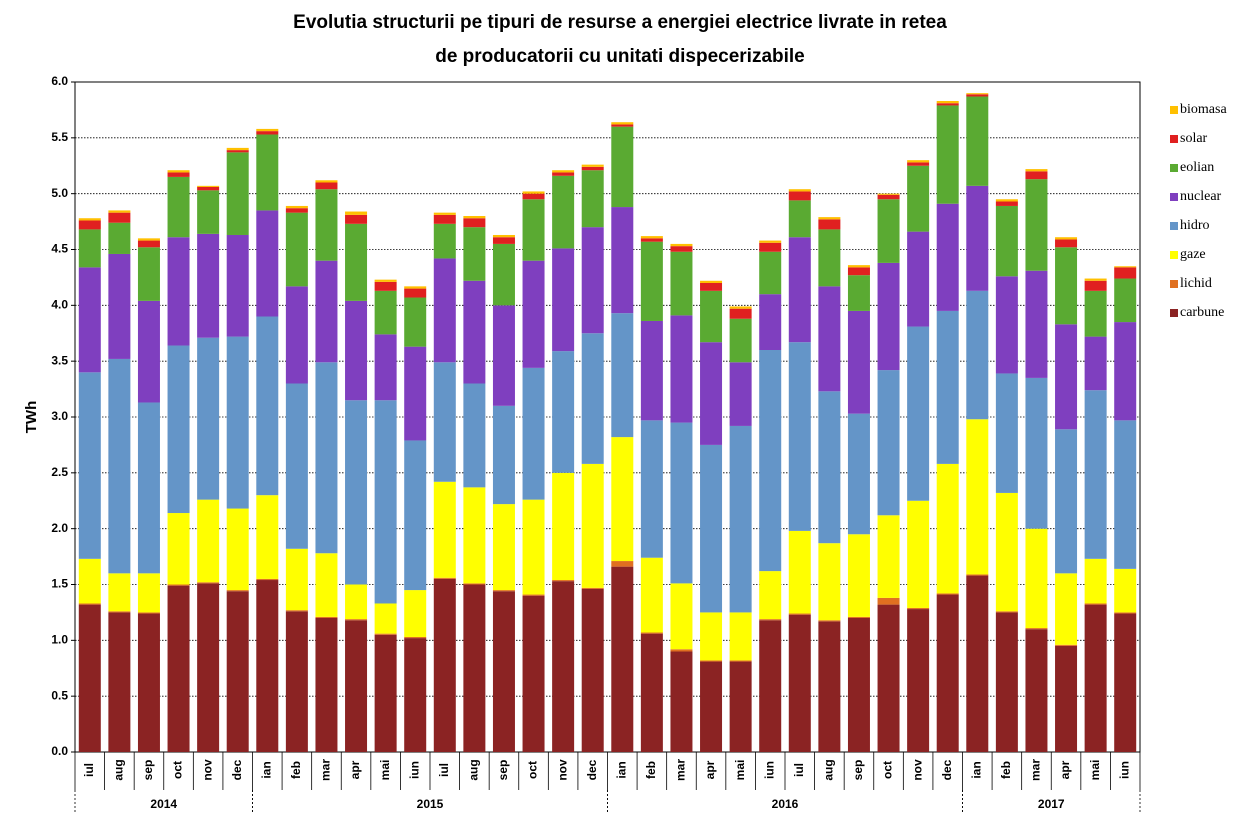  Describe the element at coordinates (1202, 312) in the screenshot. I see `legend-label: carbune` at that location.